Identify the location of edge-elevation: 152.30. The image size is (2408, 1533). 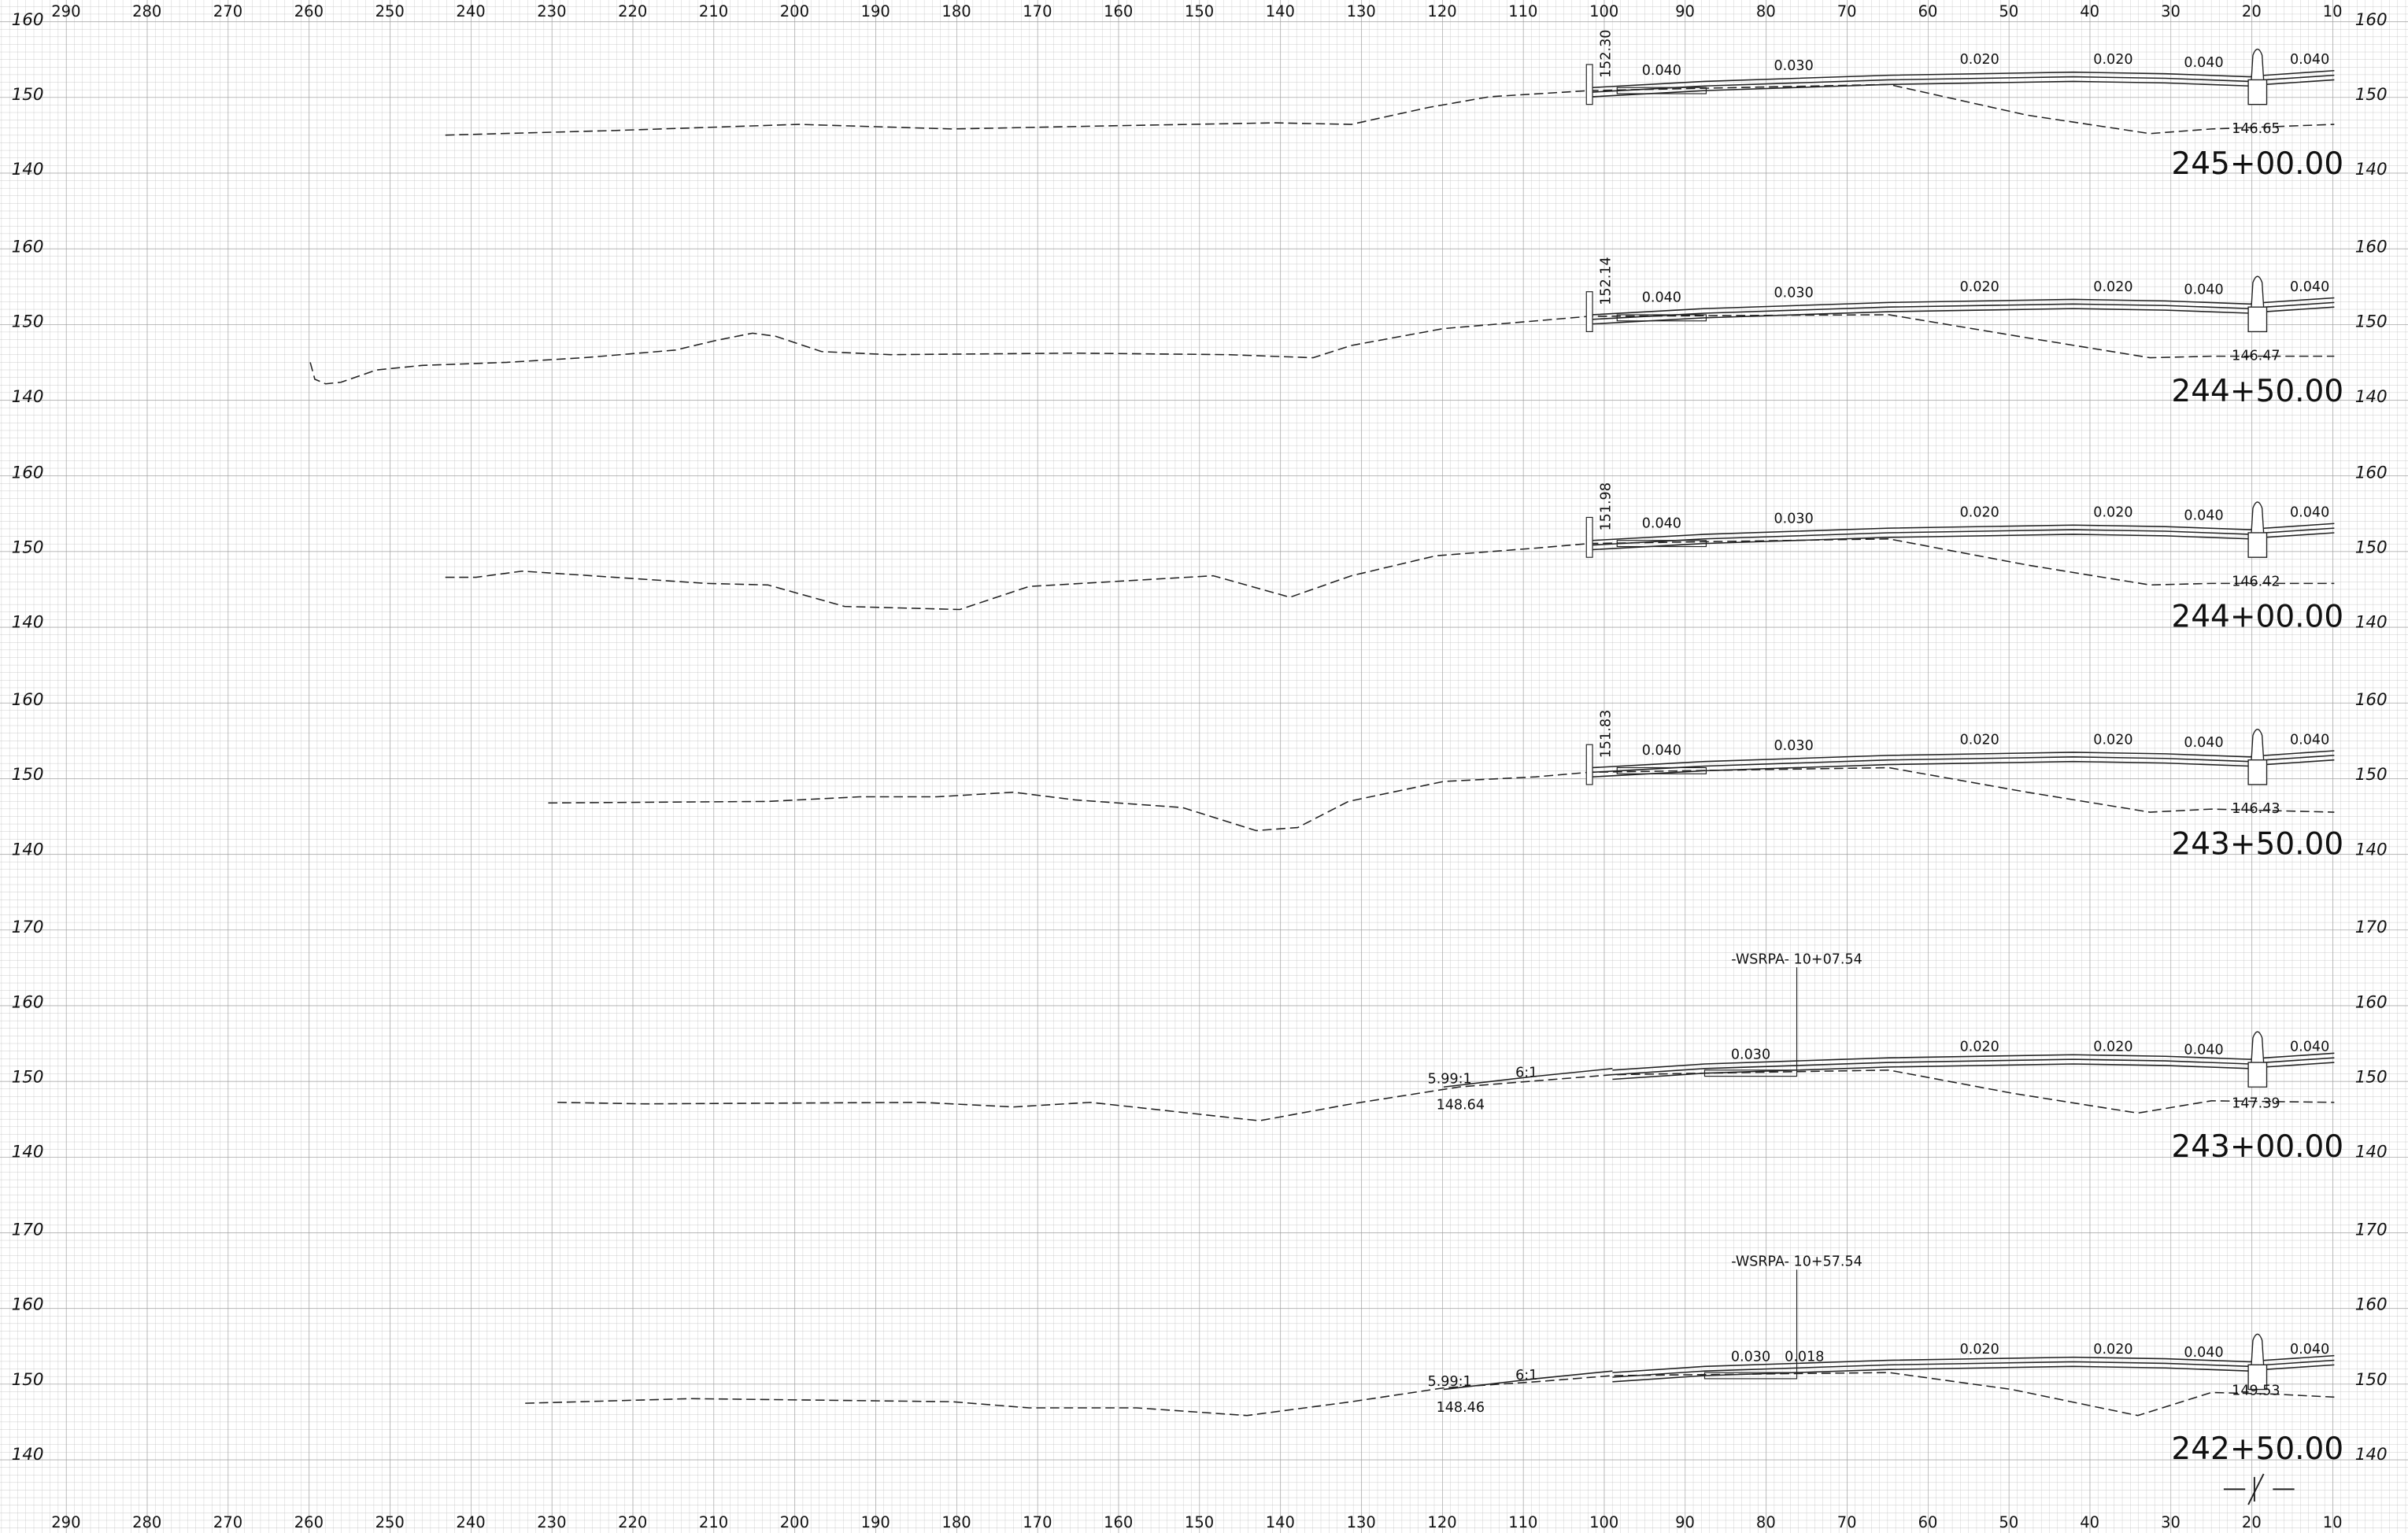
(1607, 54).